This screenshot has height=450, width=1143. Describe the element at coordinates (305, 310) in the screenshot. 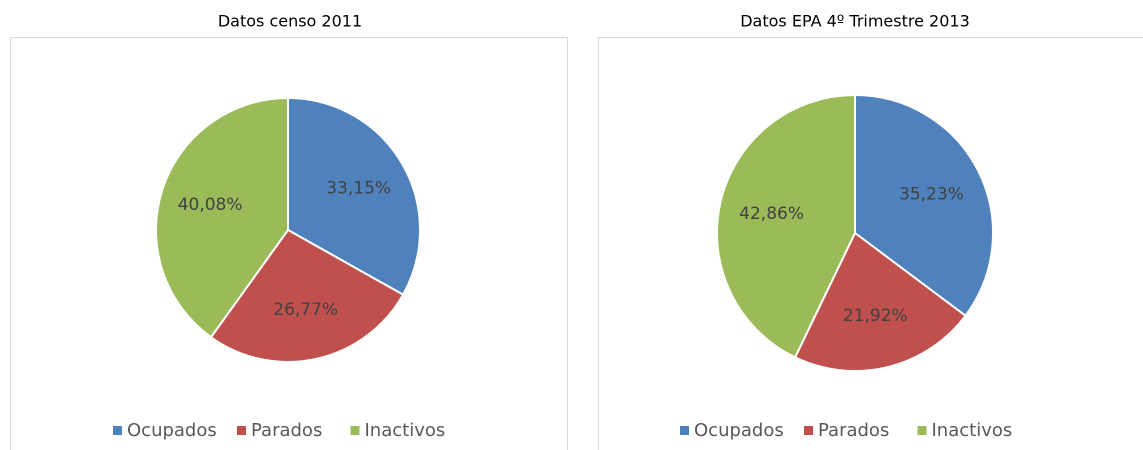

I see `data-label: 26,77%` at that location.